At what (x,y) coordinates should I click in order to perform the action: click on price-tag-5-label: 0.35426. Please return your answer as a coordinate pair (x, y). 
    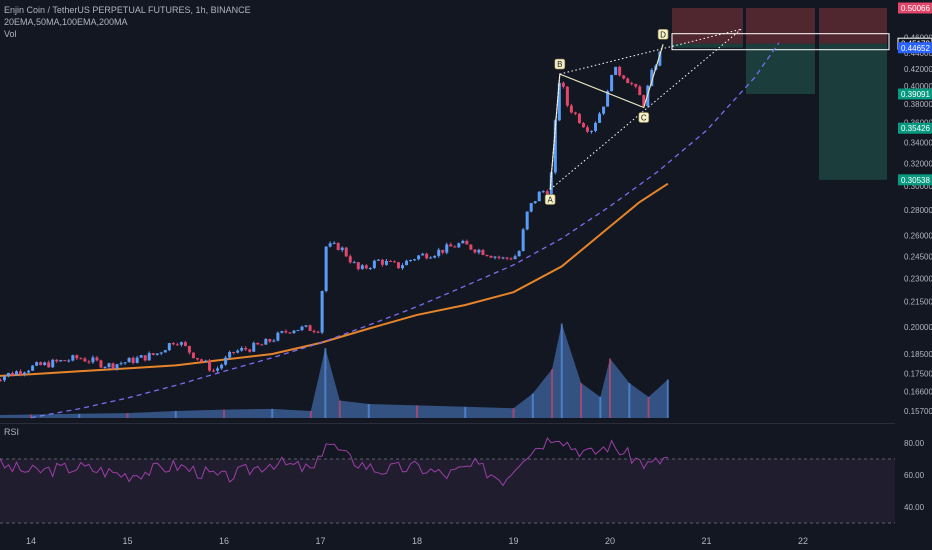
    Looking at the image, I should click on (915, 128).